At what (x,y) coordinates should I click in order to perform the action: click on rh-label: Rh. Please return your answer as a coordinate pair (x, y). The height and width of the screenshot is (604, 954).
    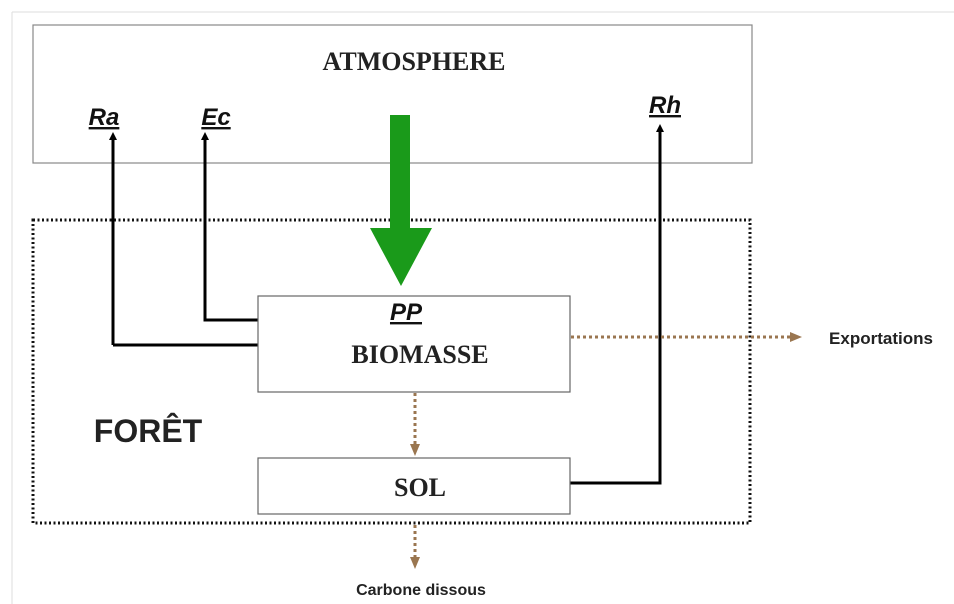
    Looking at the image, I should click on (665, 105).